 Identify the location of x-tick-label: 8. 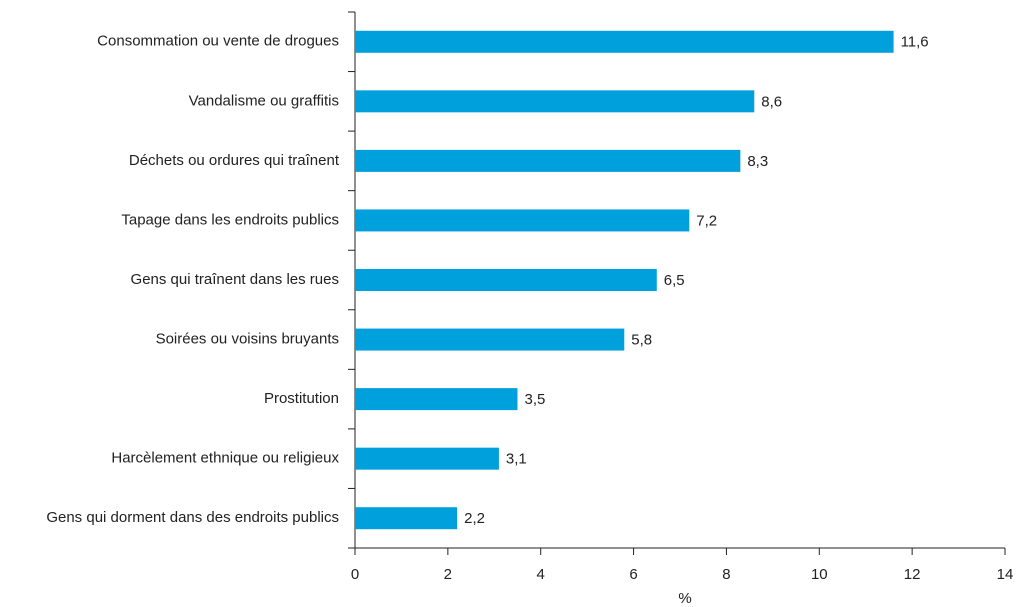
(726, 574).